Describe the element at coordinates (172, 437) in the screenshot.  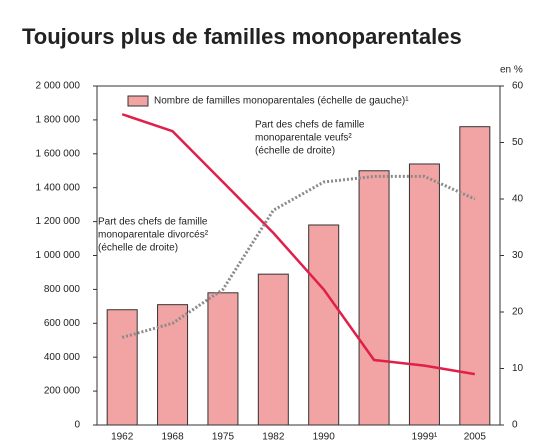
I see `x-tick-label: 1968` at that location.